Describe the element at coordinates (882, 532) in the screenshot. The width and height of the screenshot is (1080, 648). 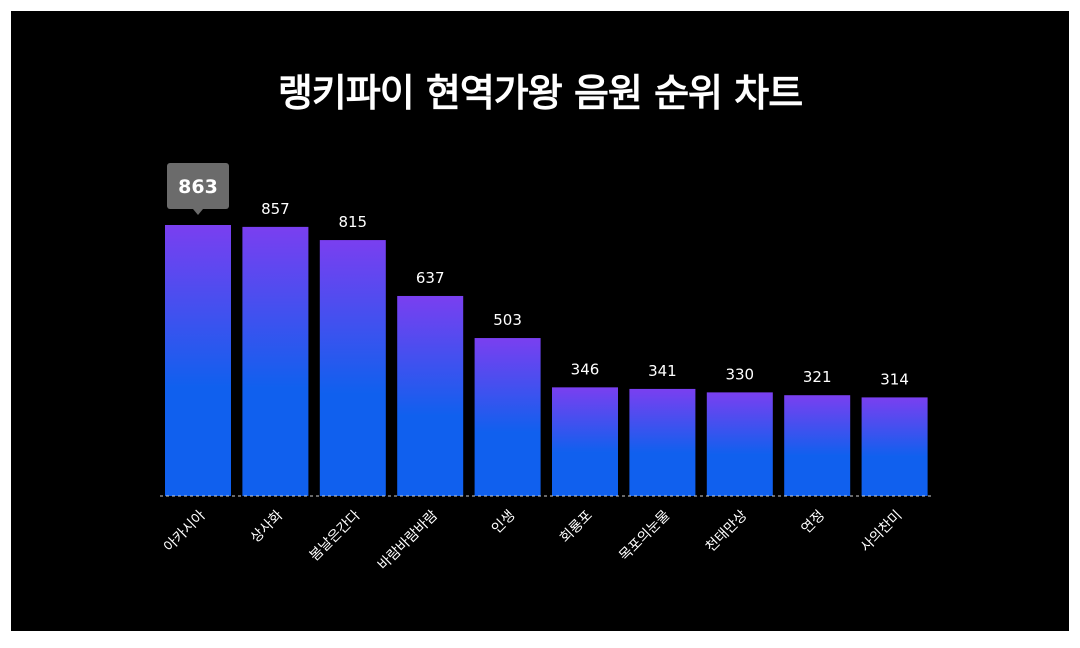
I see `x-tick-label-10: 사의찬미` at that location.